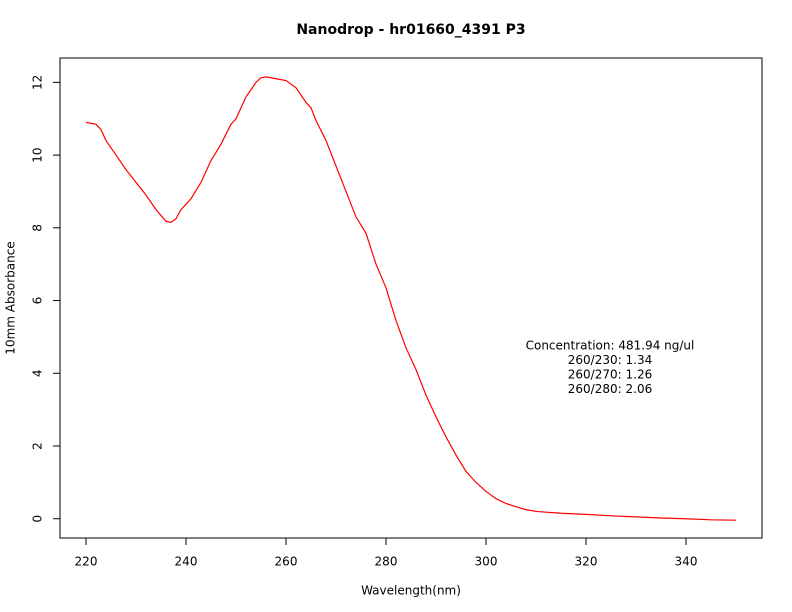  What do you see at coordinates (38, 154) in the screenshot?
I see `y-tick-label: 10` at bounding box center [38, 154].